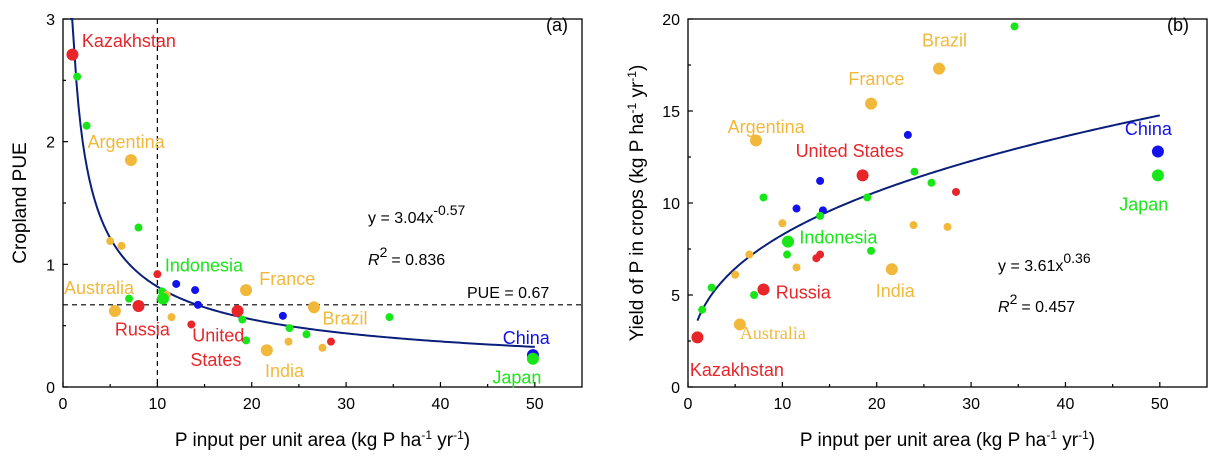 The width and height of the screenshot is (1208, 457). I want to click on y-tick-label: 0, so click(50, 388).